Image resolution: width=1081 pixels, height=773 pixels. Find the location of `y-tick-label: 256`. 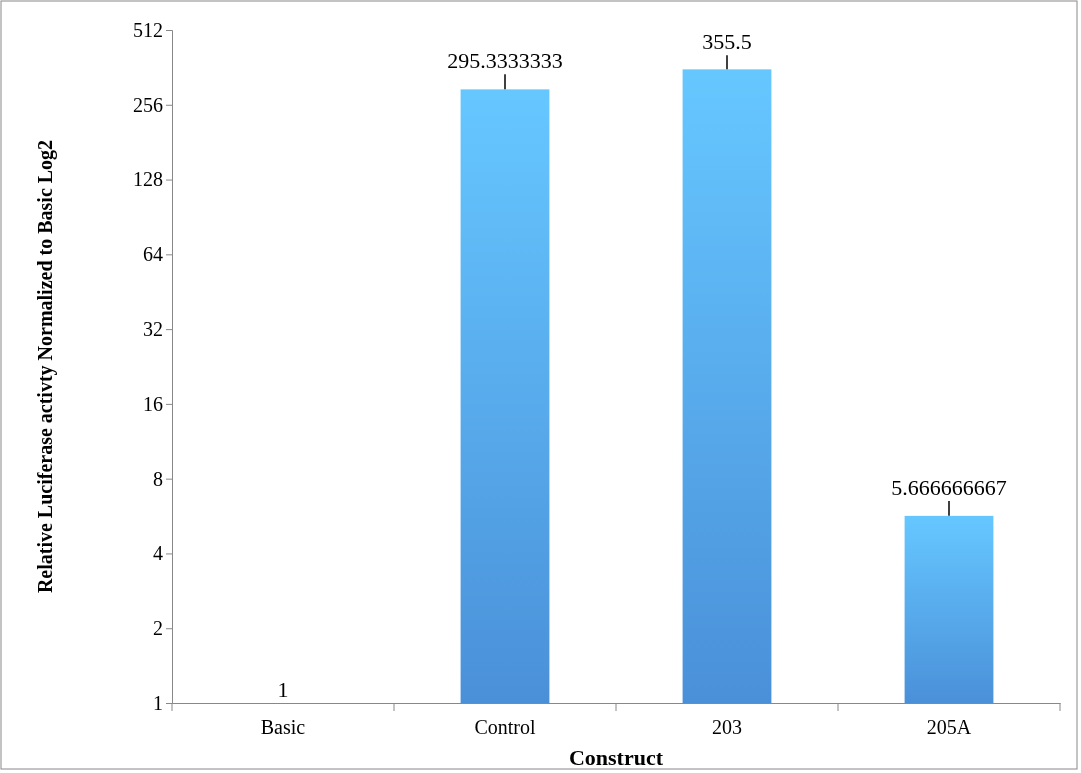

y-tick-label: 256 is located at coordinates (148, 104).